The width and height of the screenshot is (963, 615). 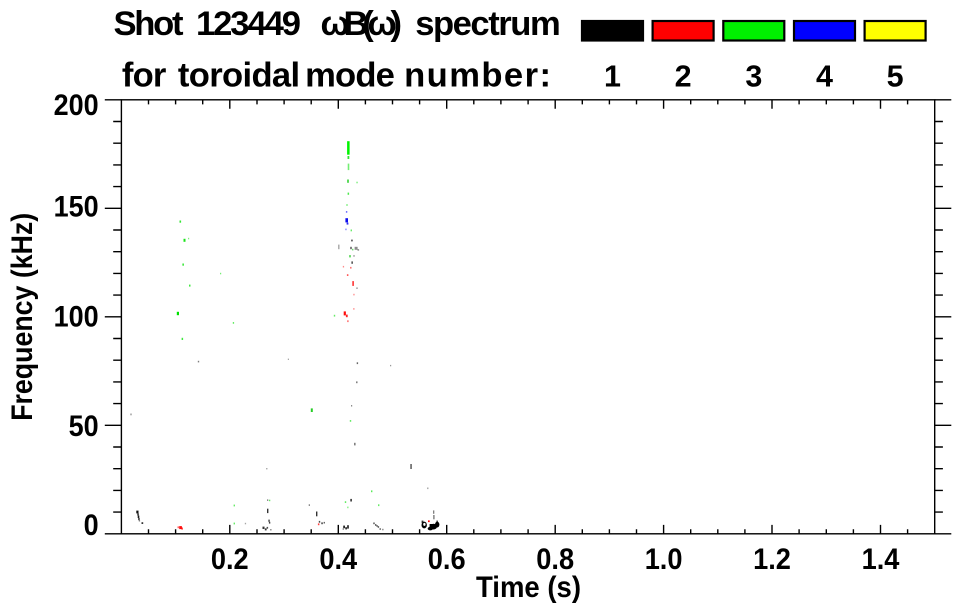 I want to click on svg-text: 0, so click(x=91, y=525).